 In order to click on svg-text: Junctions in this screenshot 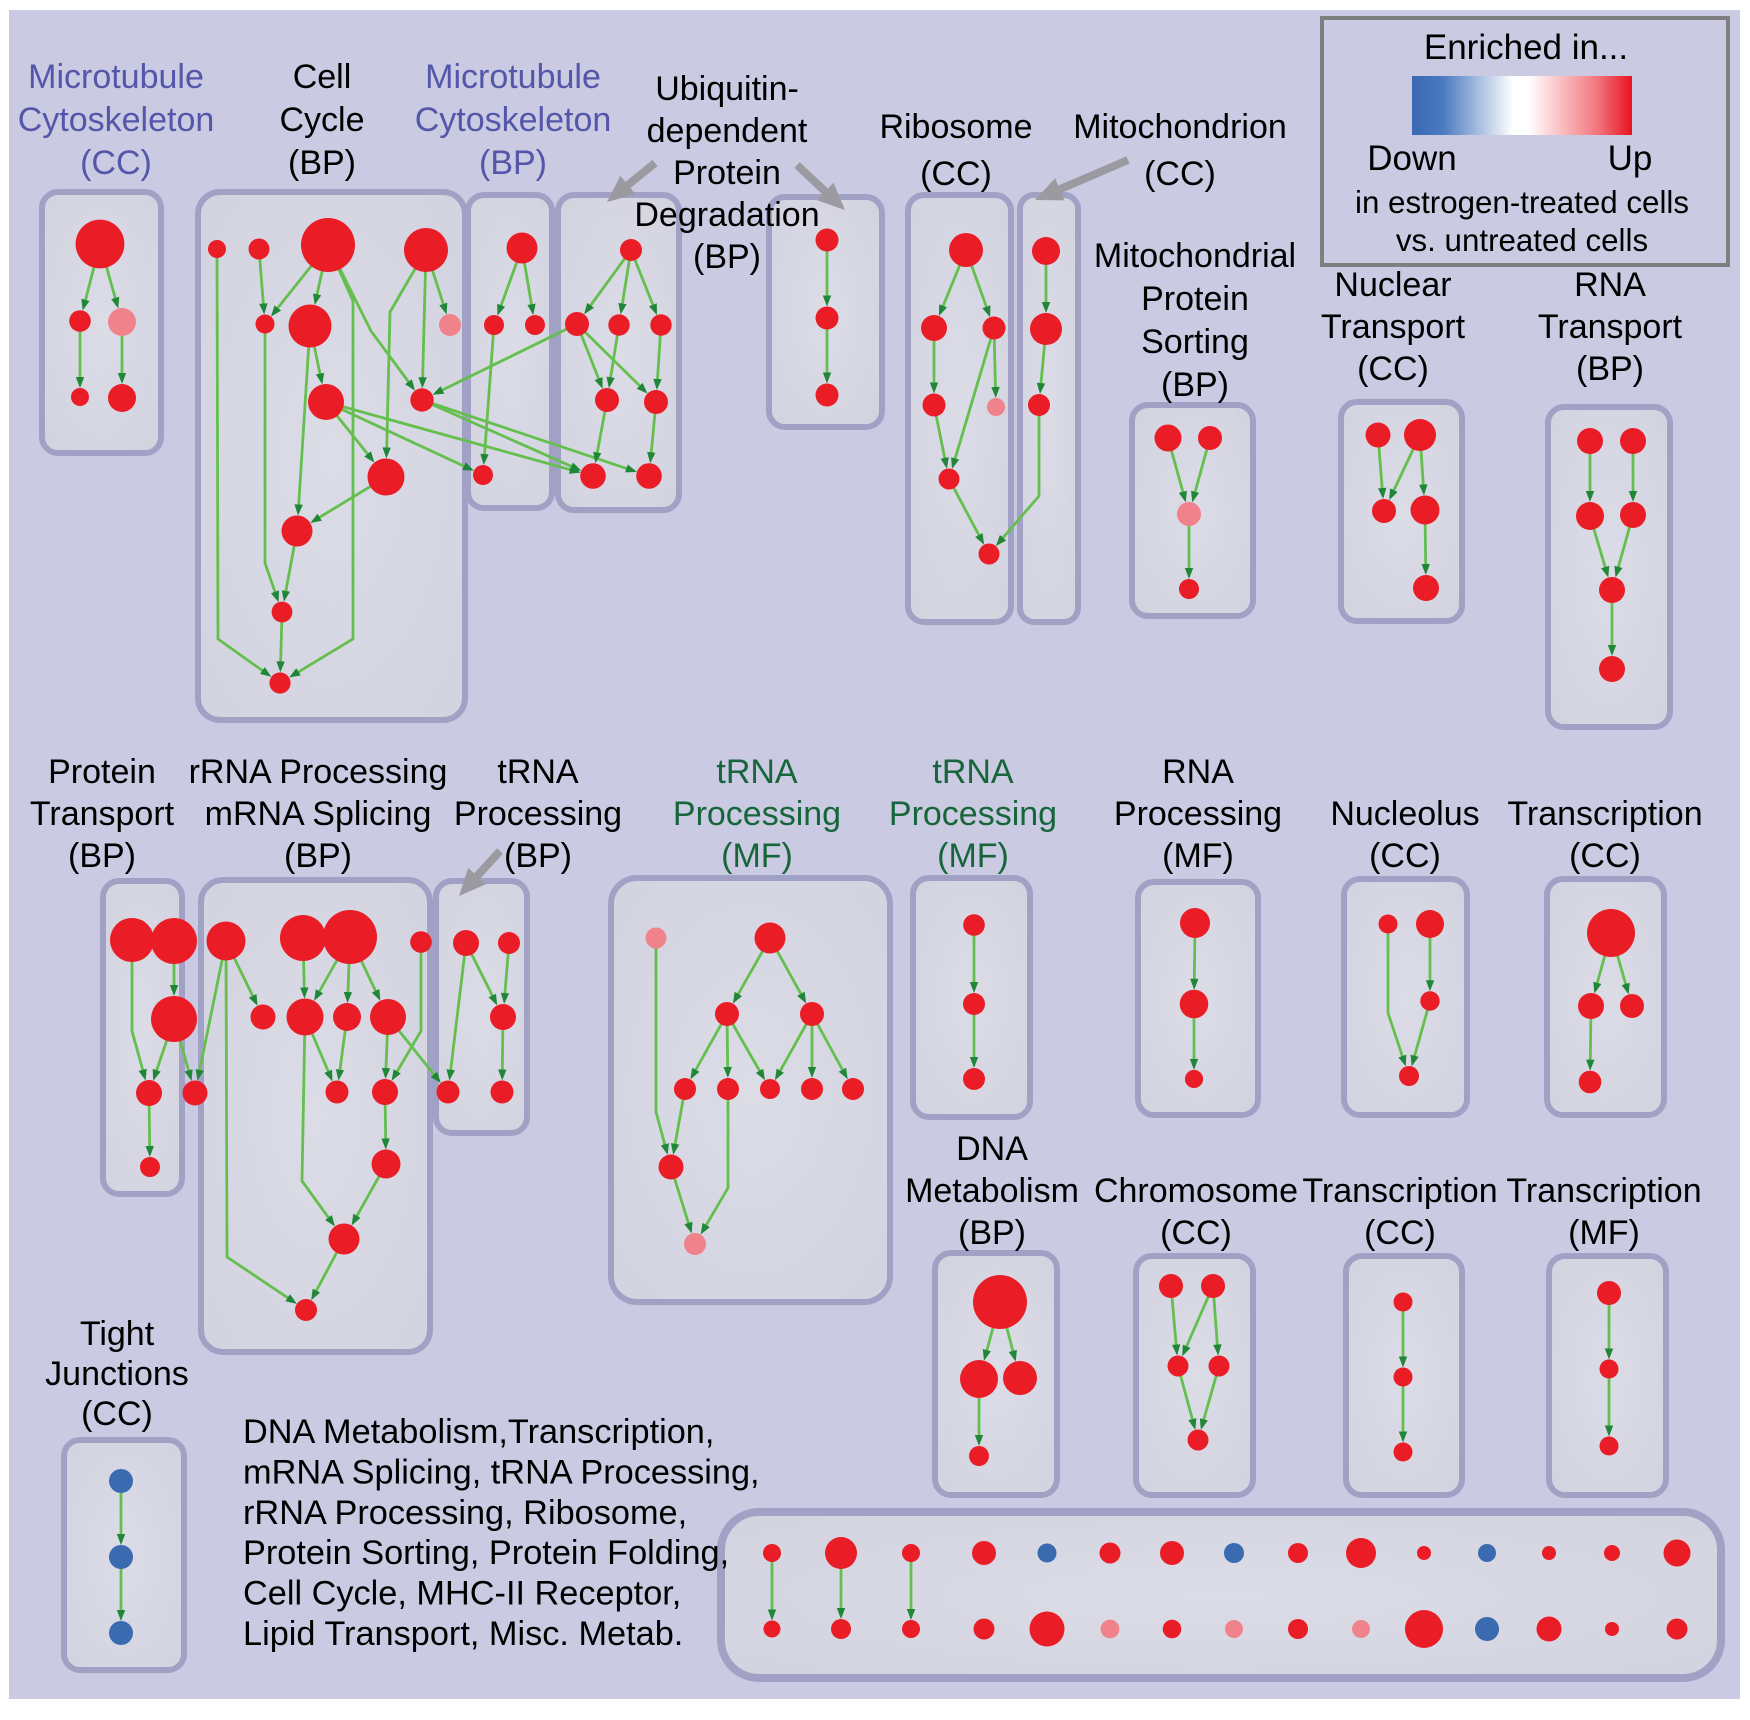, I will do `click(117, 1374)`.